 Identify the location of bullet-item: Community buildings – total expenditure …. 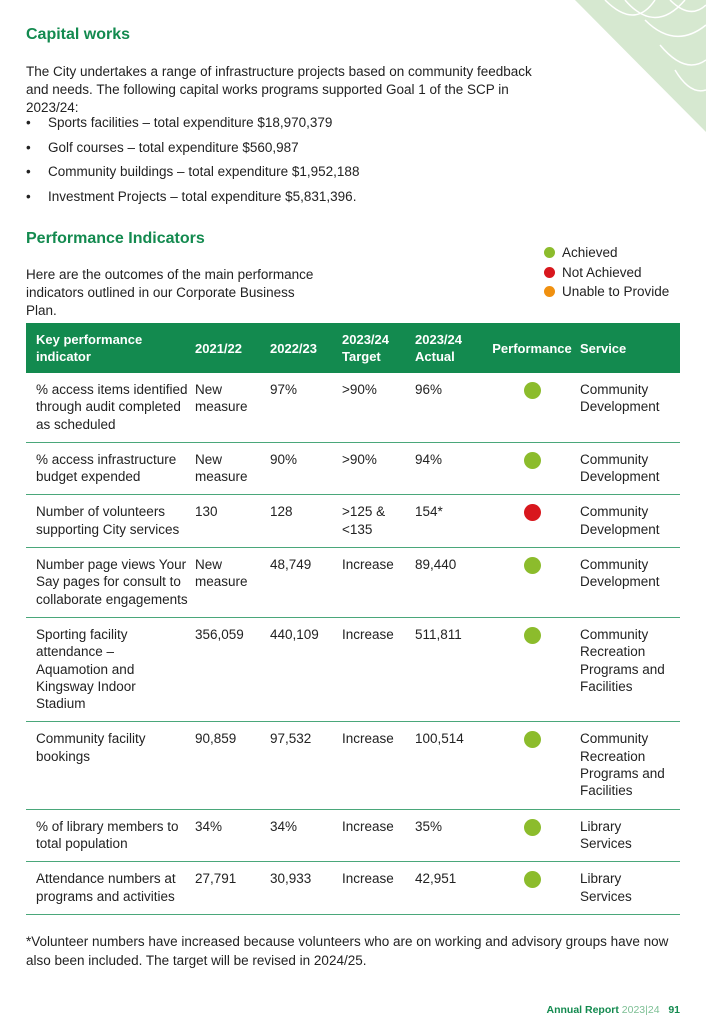
(192, 175).